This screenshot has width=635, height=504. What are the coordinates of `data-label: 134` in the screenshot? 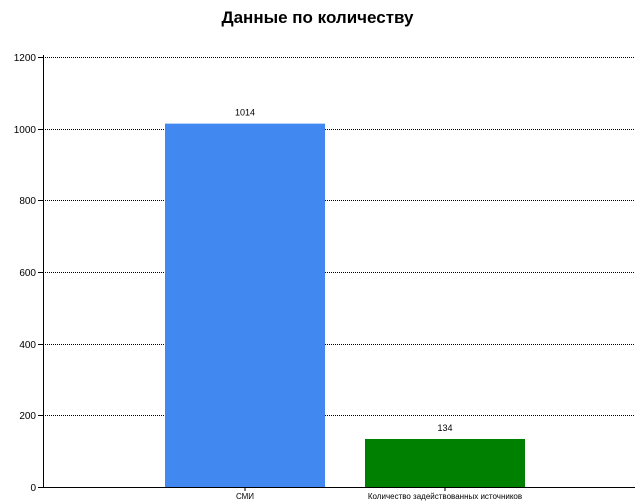 It's located at (444, 428).